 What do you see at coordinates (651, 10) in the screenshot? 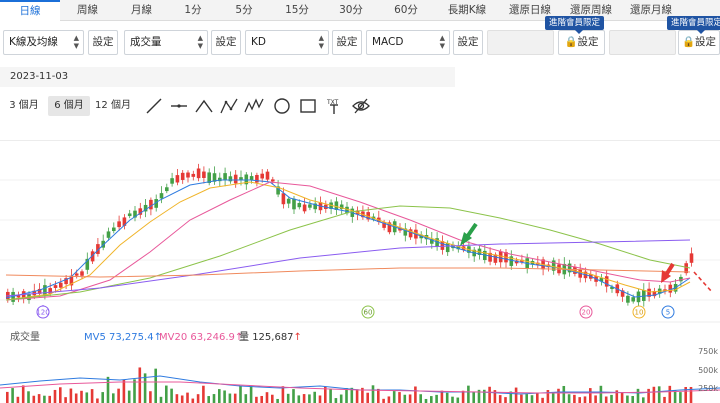
I see `tab-adjusted-monthly: 還原月線` at bounding box center [651, 10].